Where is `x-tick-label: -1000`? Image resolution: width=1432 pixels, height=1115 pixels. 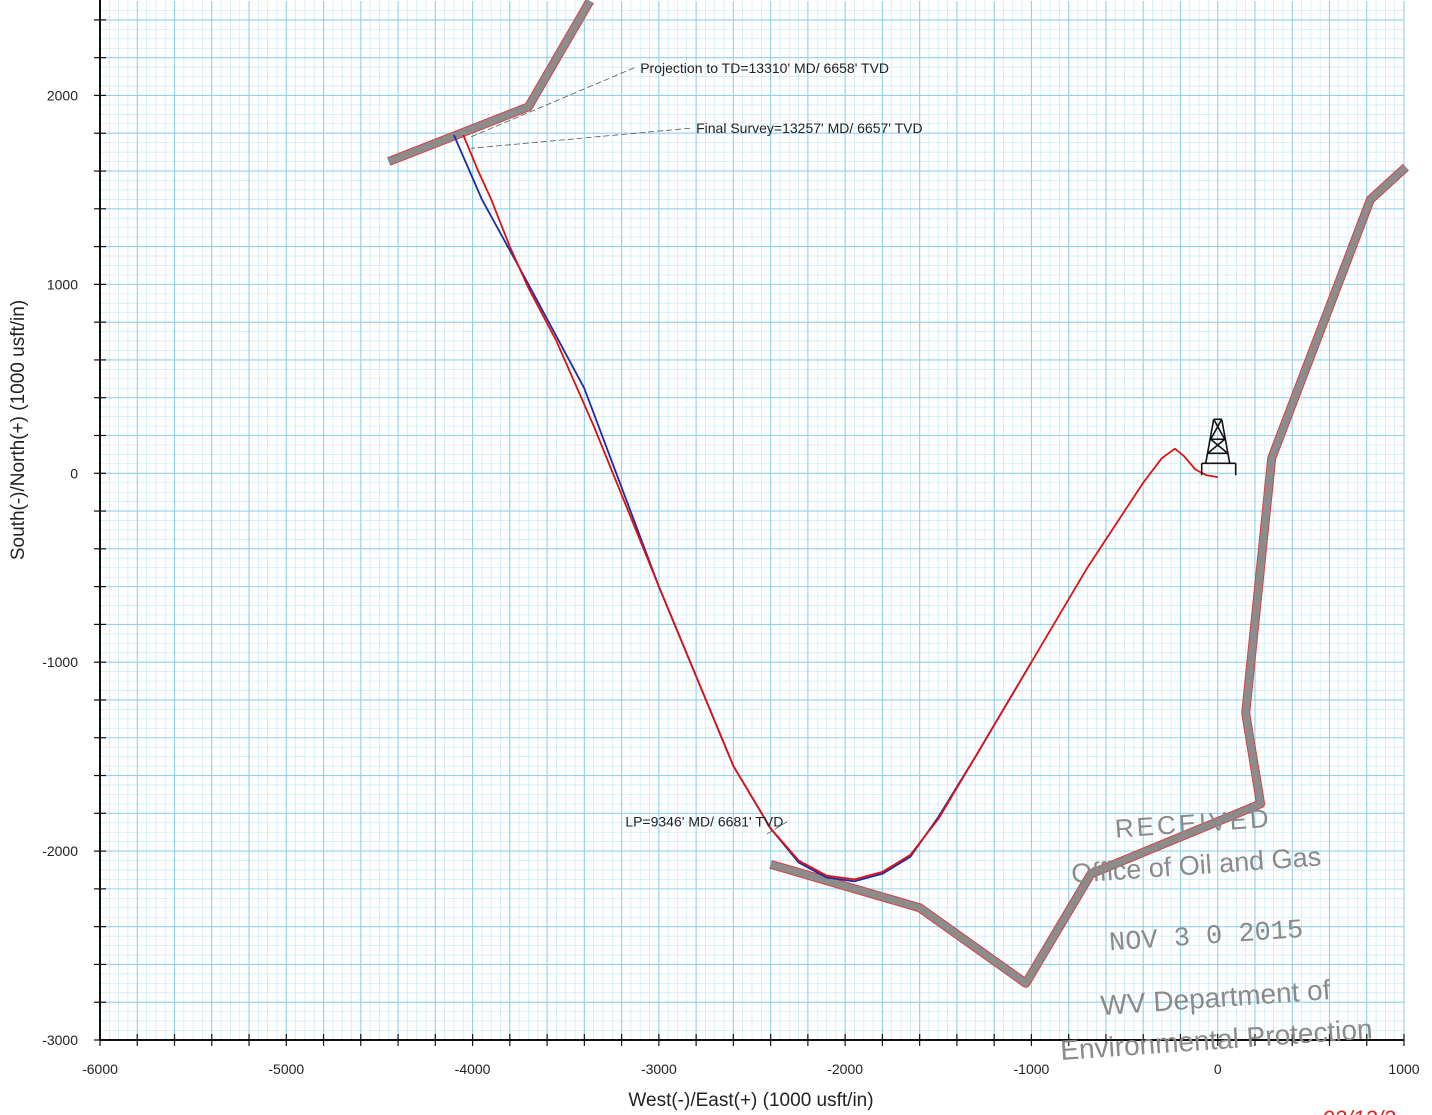 x-tick-label: -1000 is located at coordinates (1032, 1069).